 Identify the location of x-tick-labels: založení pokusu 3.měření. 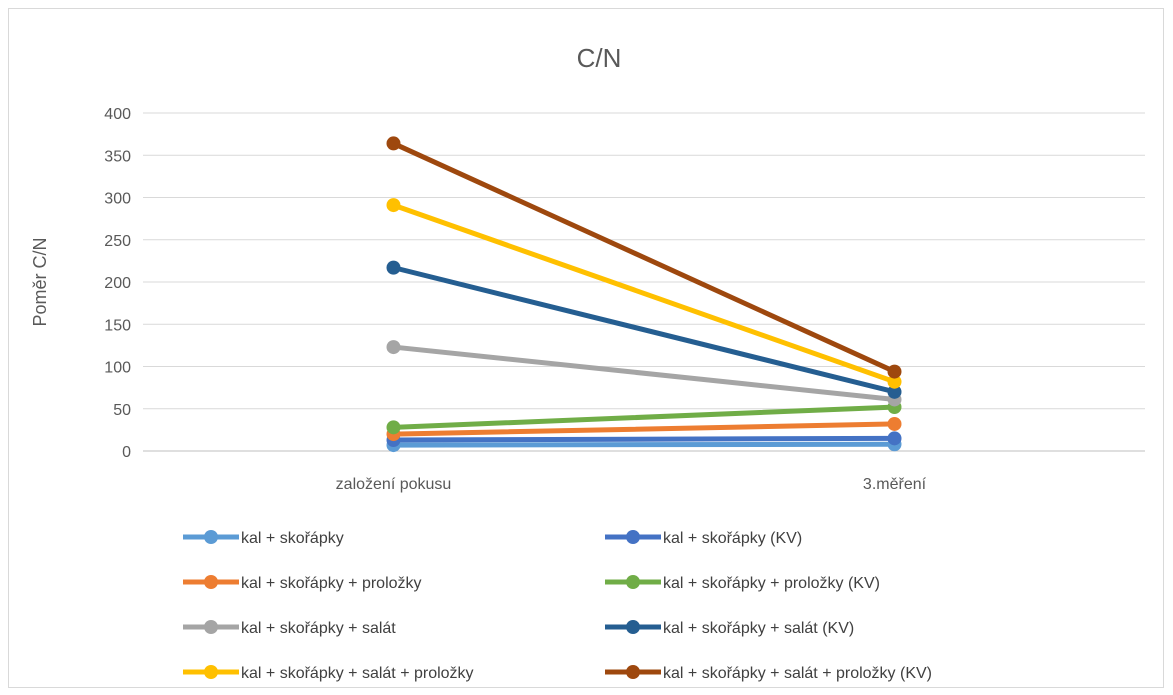
(631, 484).